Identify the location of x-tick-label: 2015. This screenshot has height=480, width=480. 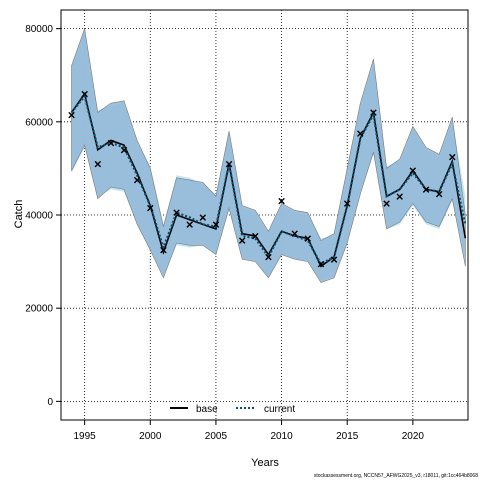
(347, 436).